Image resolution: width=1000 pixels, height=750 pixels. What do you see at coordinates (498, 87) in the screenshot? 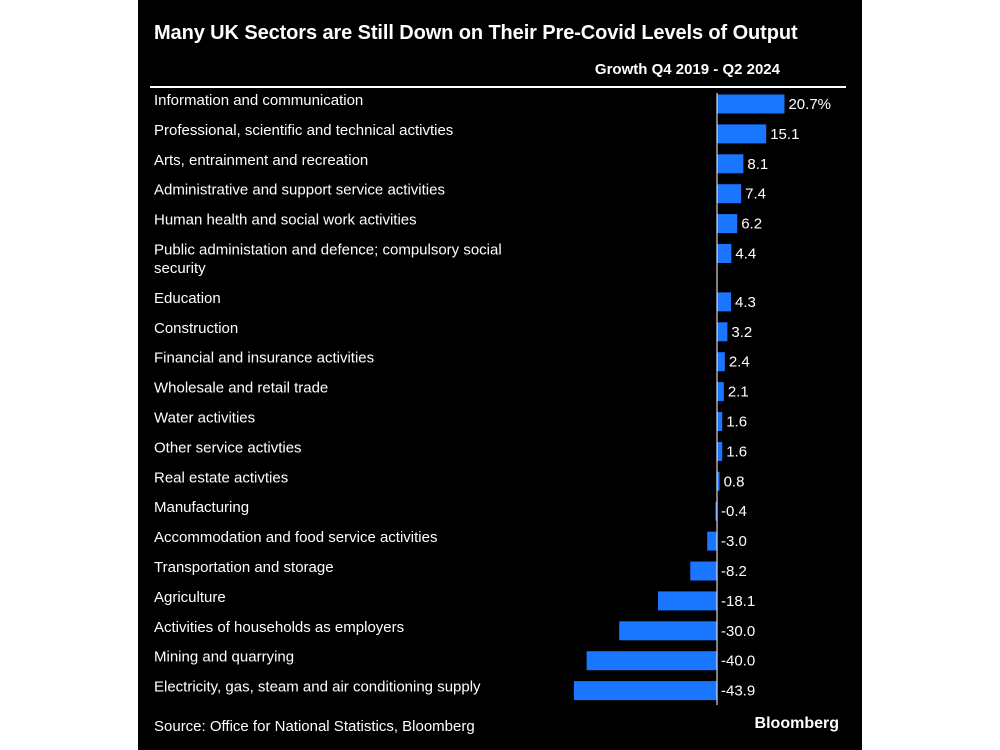
I see `header-divider` at bounding box center [498, 87].